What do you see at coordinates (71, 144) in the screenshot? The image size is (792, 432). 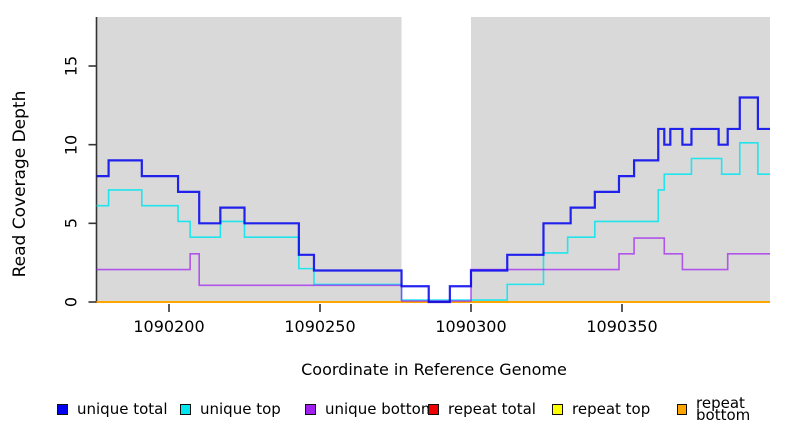 I see `y-tick-label-10: 10` at bounding box center [71, 144].